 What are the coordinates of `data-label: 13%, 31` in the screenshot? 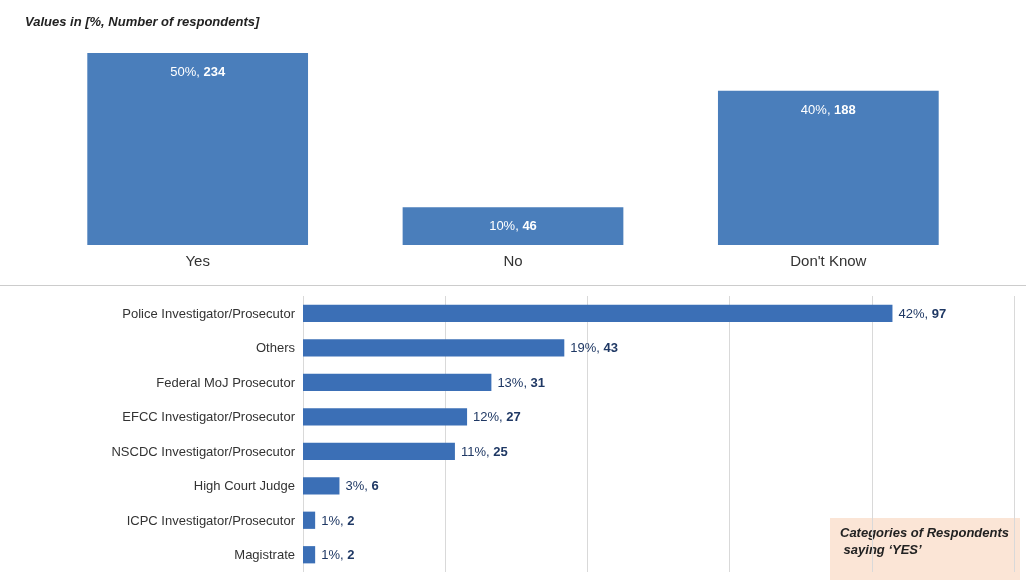 It's located at (521, 382).